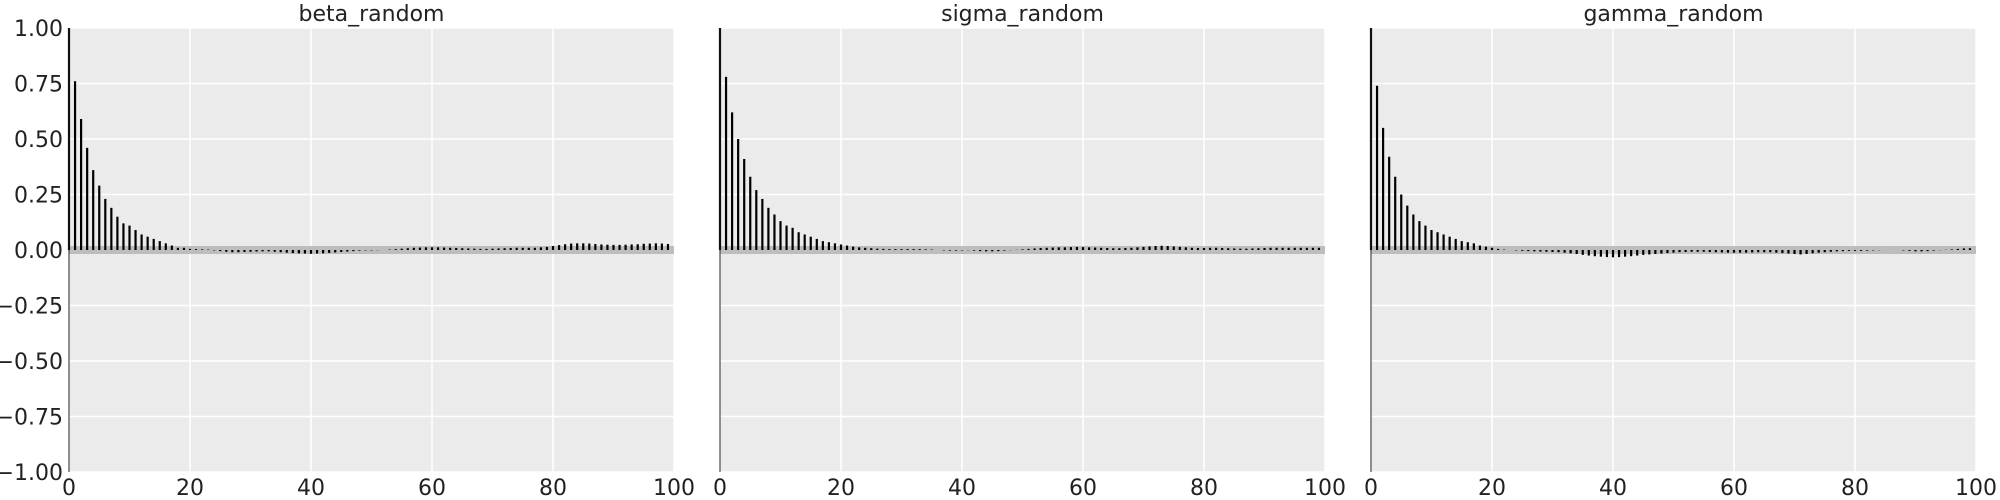 This screenshot has width=2000, height=500. I want to click on y-tick-label: 0.50, so click(38, 140).